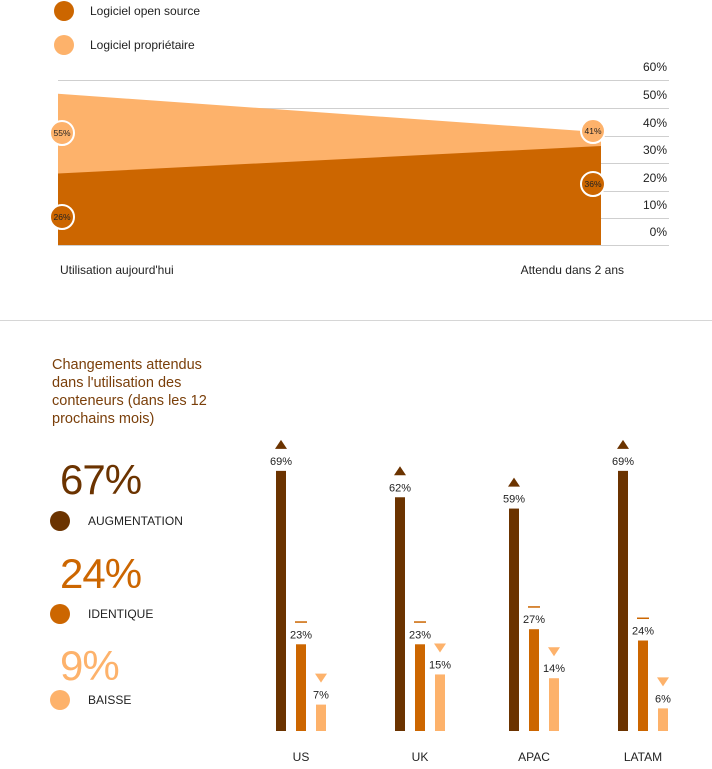  What do you see at coordinates (655, 150) in the screenshot?
I see `y-tick-label: 30%` at bounding box center [655, 150].